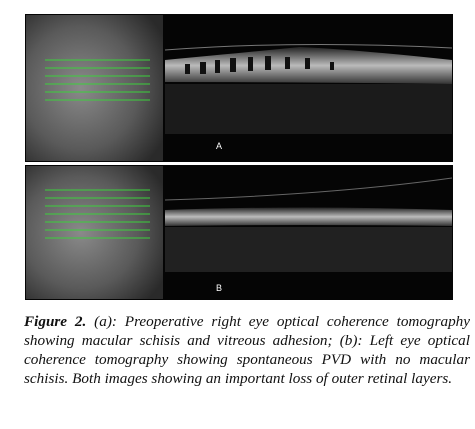 The image size is (475, 429). Describe the element at coordinates (308, 249) in the screenshot. I see `choroid-b` at that location.